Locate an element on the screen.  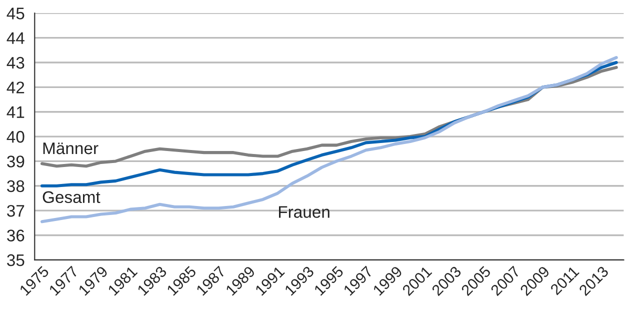
y-tick-label: 36 is located at coordinates (15, 236).